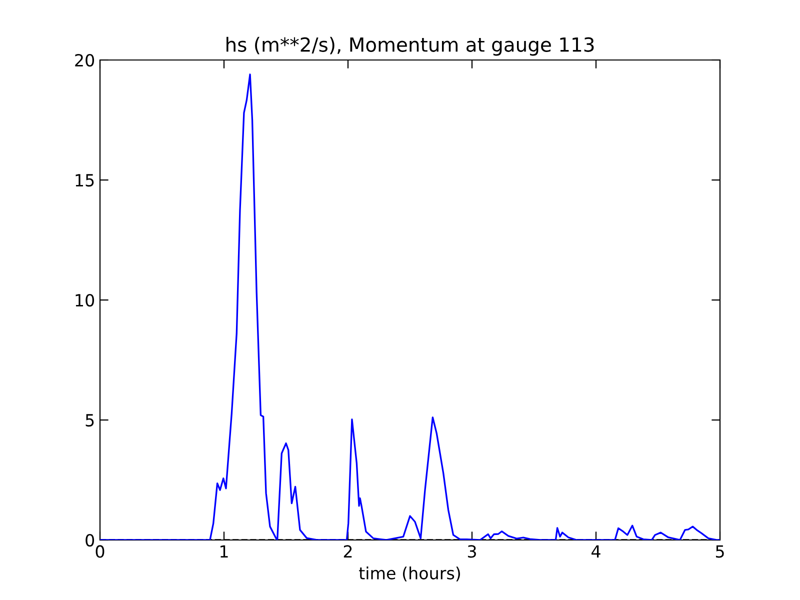 This screenshot has width=800, height=600. Describe the element at coordinates (409, 574) in the screenshot. I see `x-axis-title: time (hours)` at that location.